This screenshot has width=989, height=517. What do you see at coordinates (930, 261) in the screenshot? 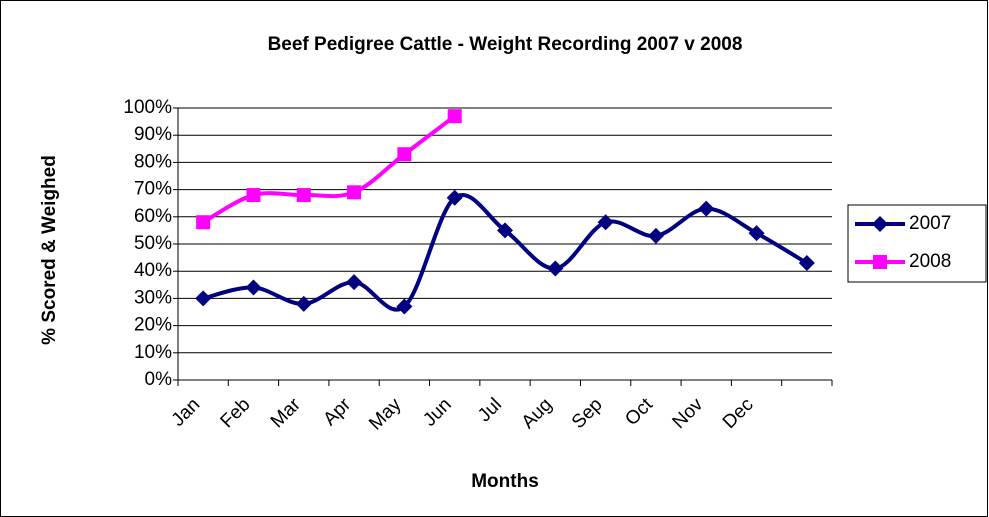
I see `legend-label: 2008` at bounding box center [930, 261].